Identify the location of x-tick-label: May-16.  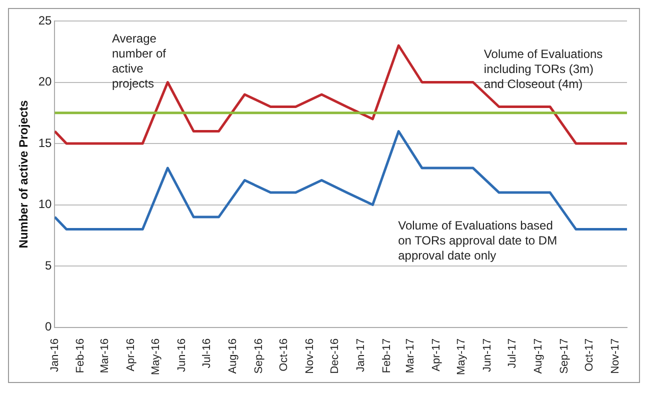
(156, 357).